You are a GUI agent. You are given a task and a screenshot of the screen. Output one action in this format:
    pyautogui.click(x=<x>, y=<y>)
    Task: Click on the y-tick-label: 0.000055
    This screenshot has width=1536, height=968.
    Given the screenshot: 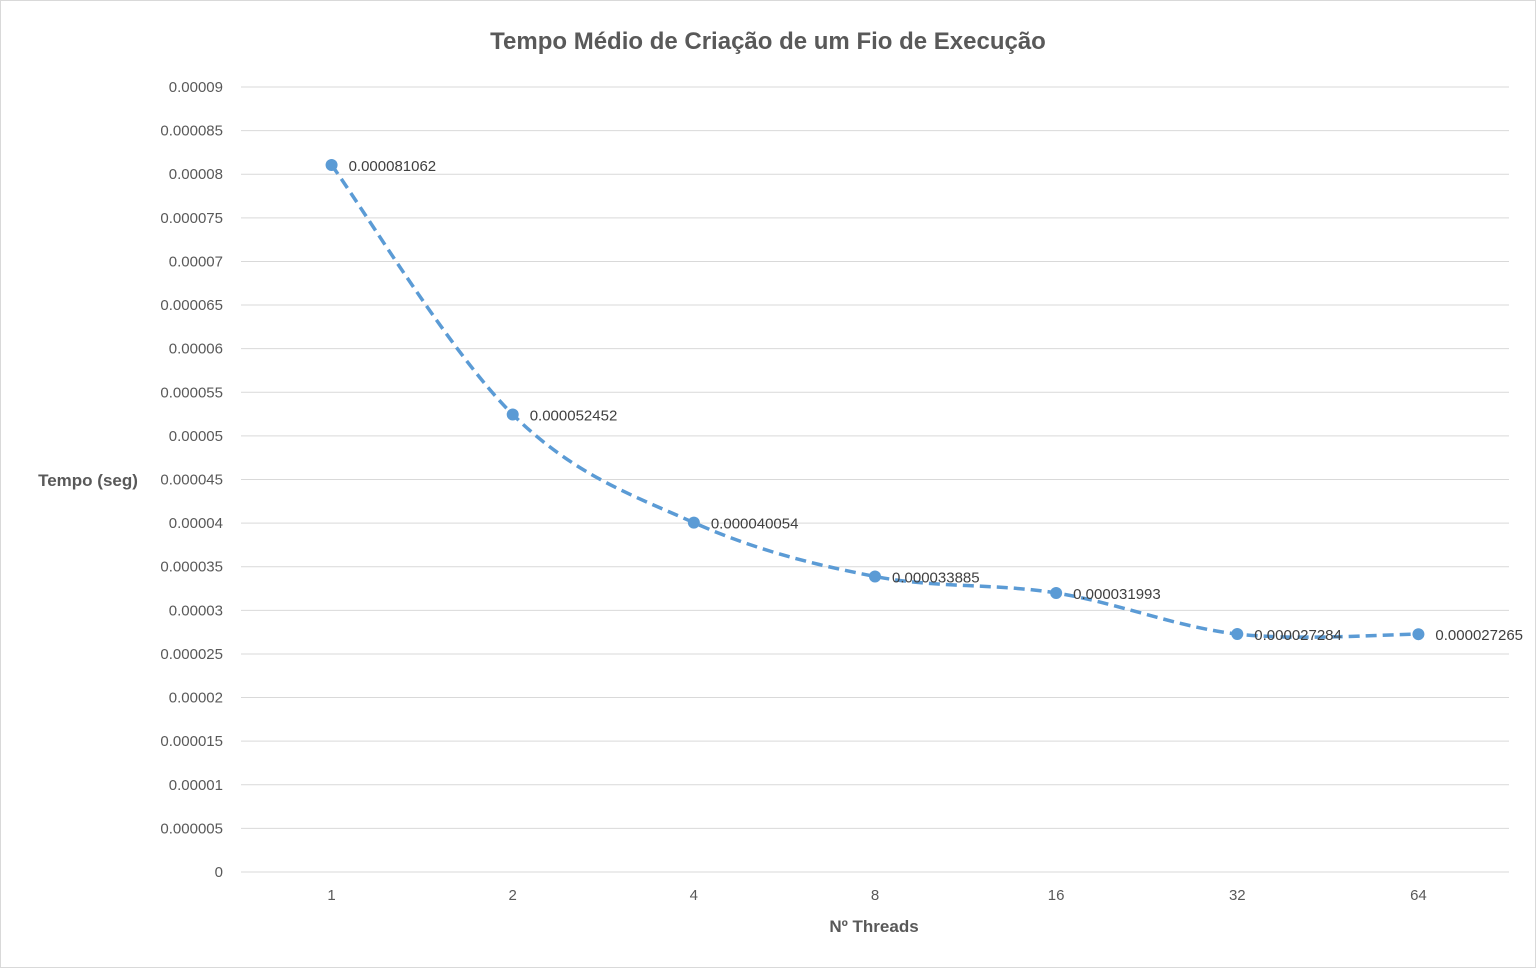 What is the action you would take?
    pyautogui.click(x=191, y=392)
    